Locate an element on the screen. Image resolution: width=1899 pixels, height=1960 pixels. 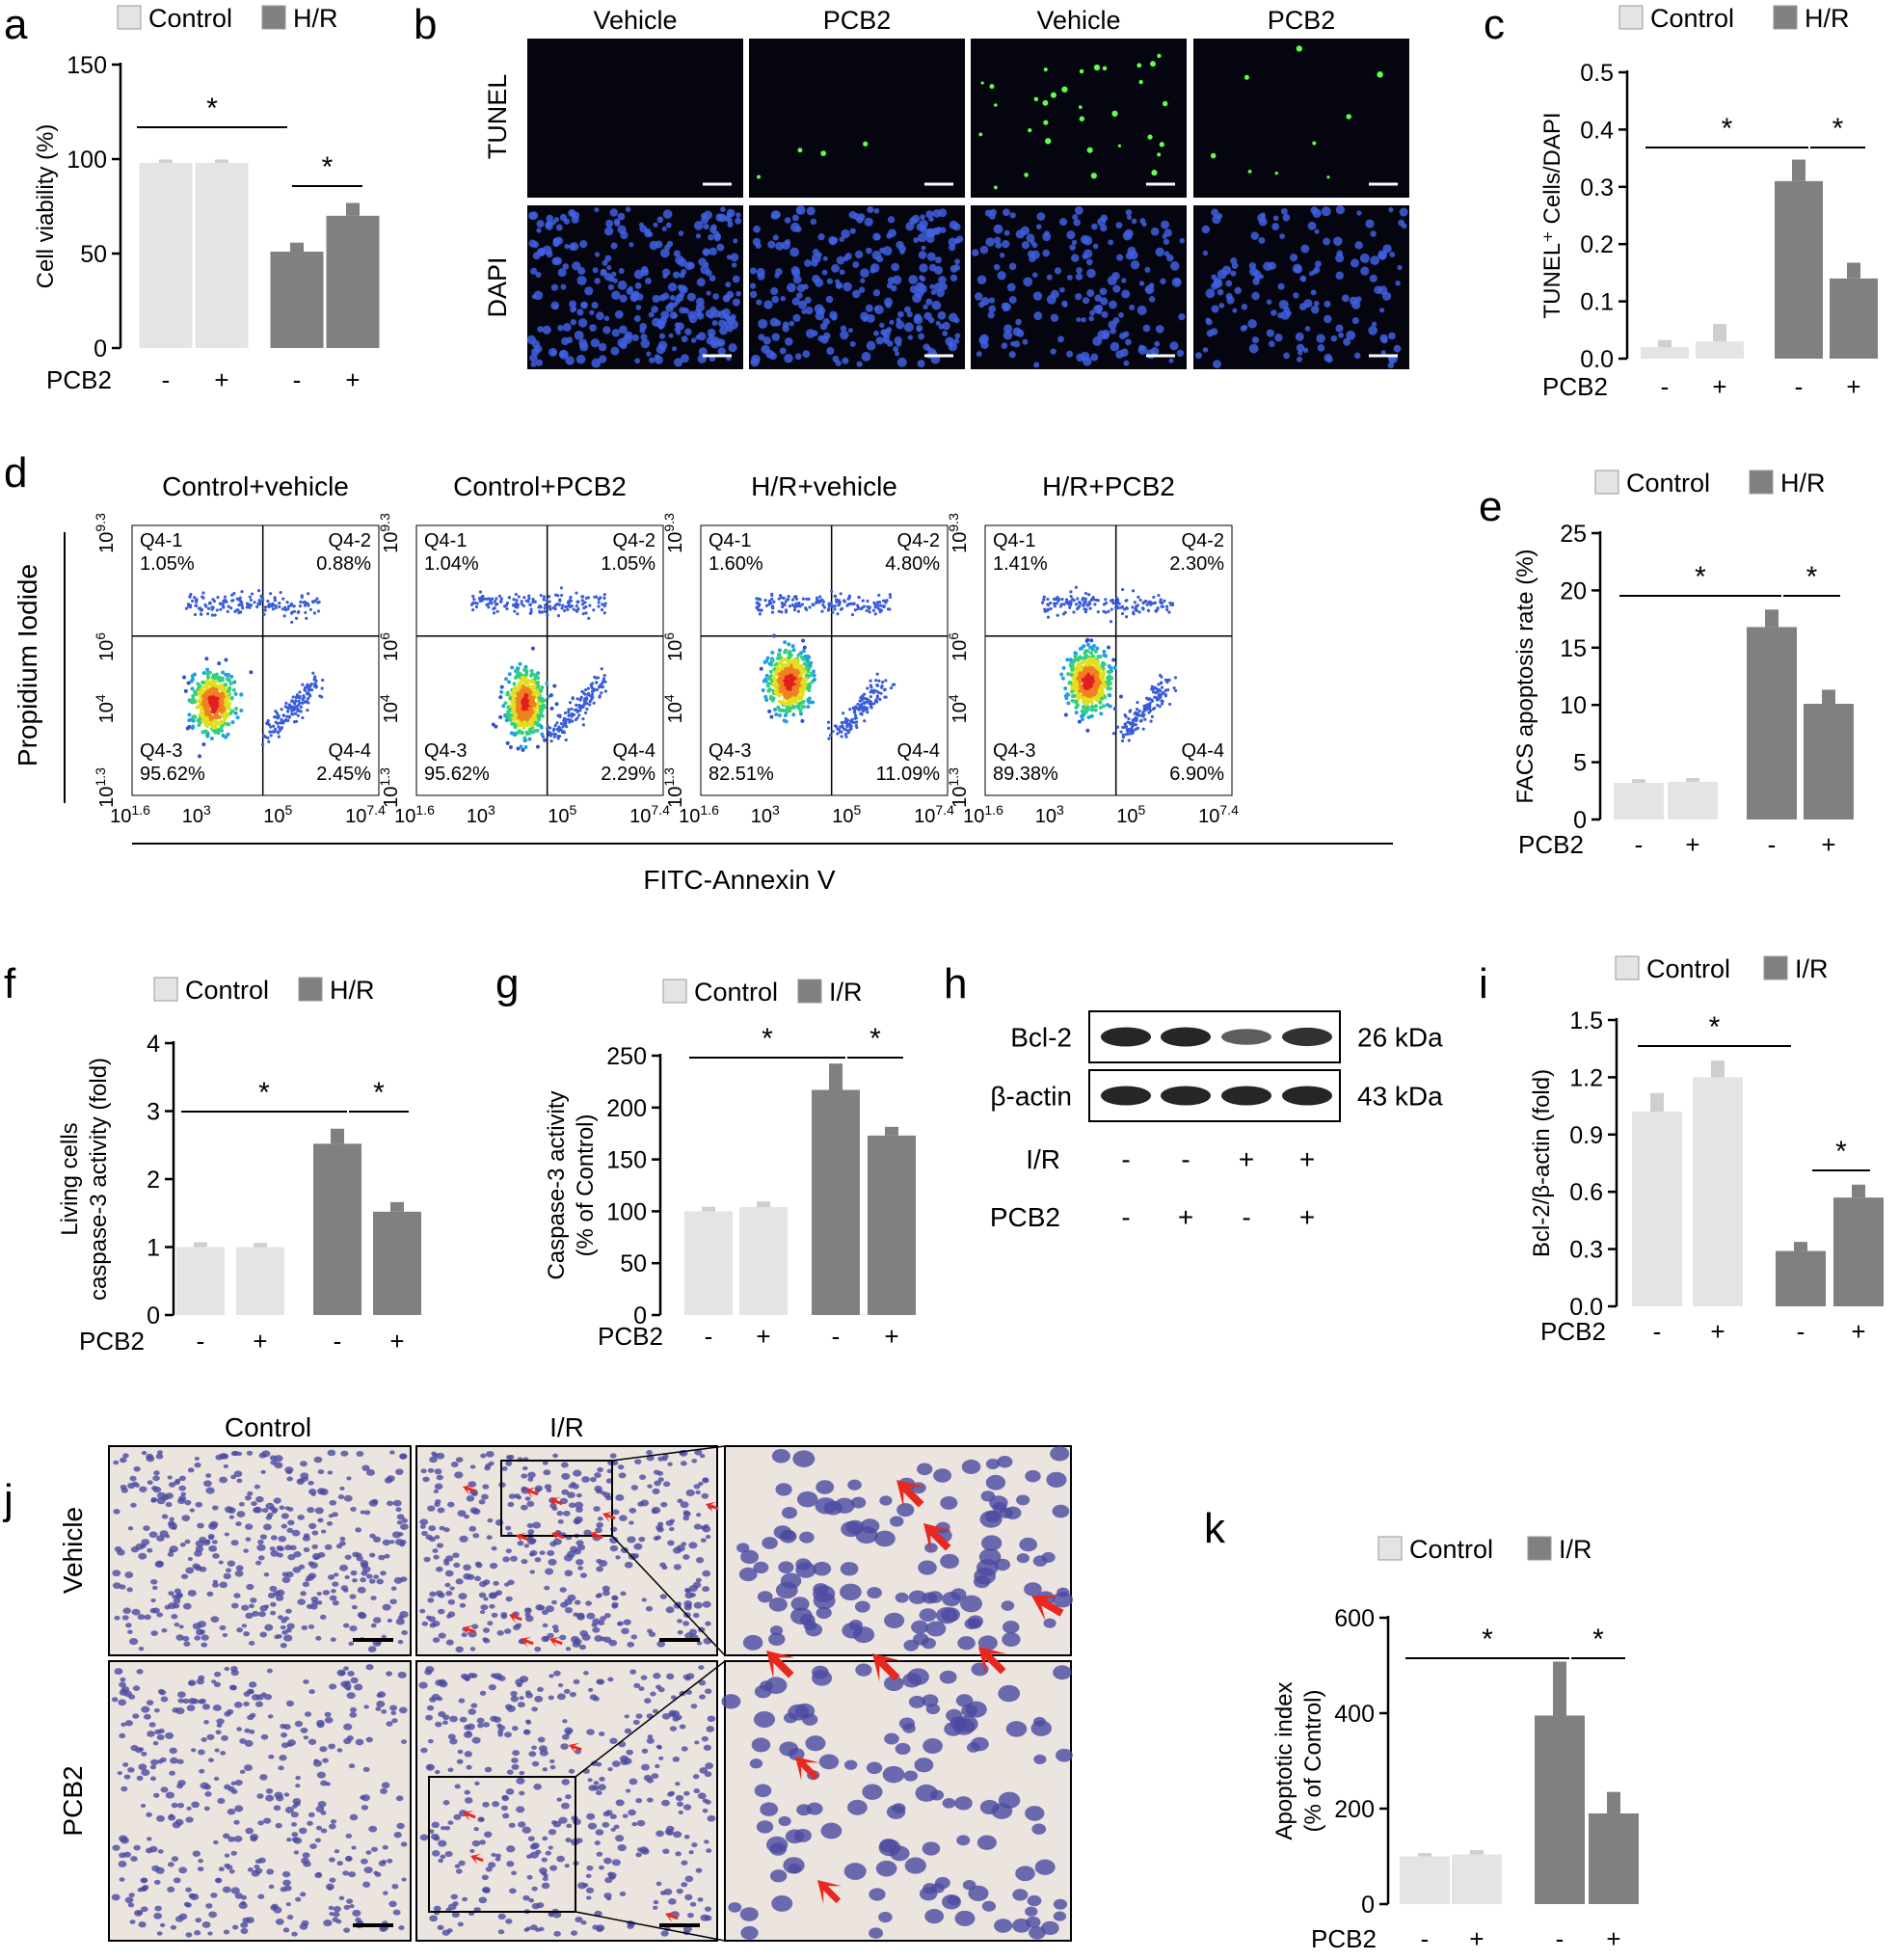
pcb2-sign: + is located at coordinates (260, 1341).